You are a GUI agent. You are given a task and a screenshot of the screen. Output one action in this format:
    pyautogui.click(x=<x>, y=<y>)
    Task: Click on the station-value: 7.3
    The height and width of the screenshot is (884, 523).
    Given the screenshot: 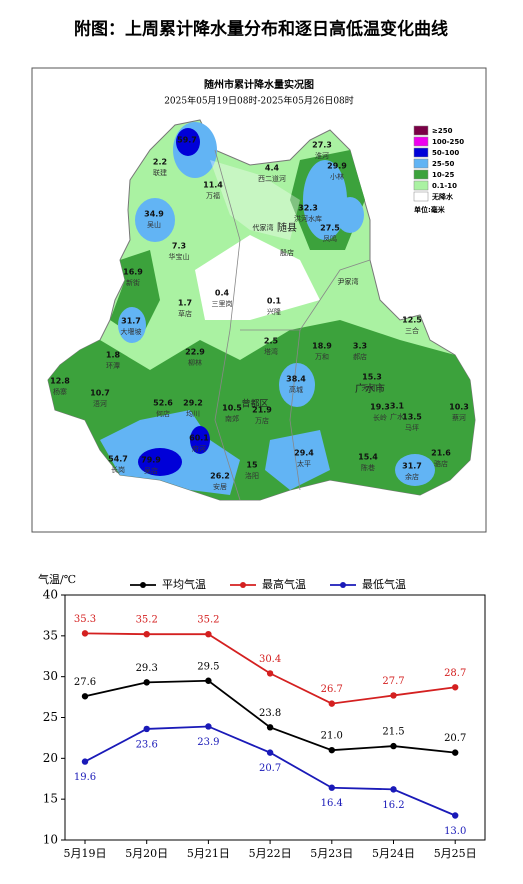 What is the action you would take?
    pyautogui.click(x=179, y=246)
    